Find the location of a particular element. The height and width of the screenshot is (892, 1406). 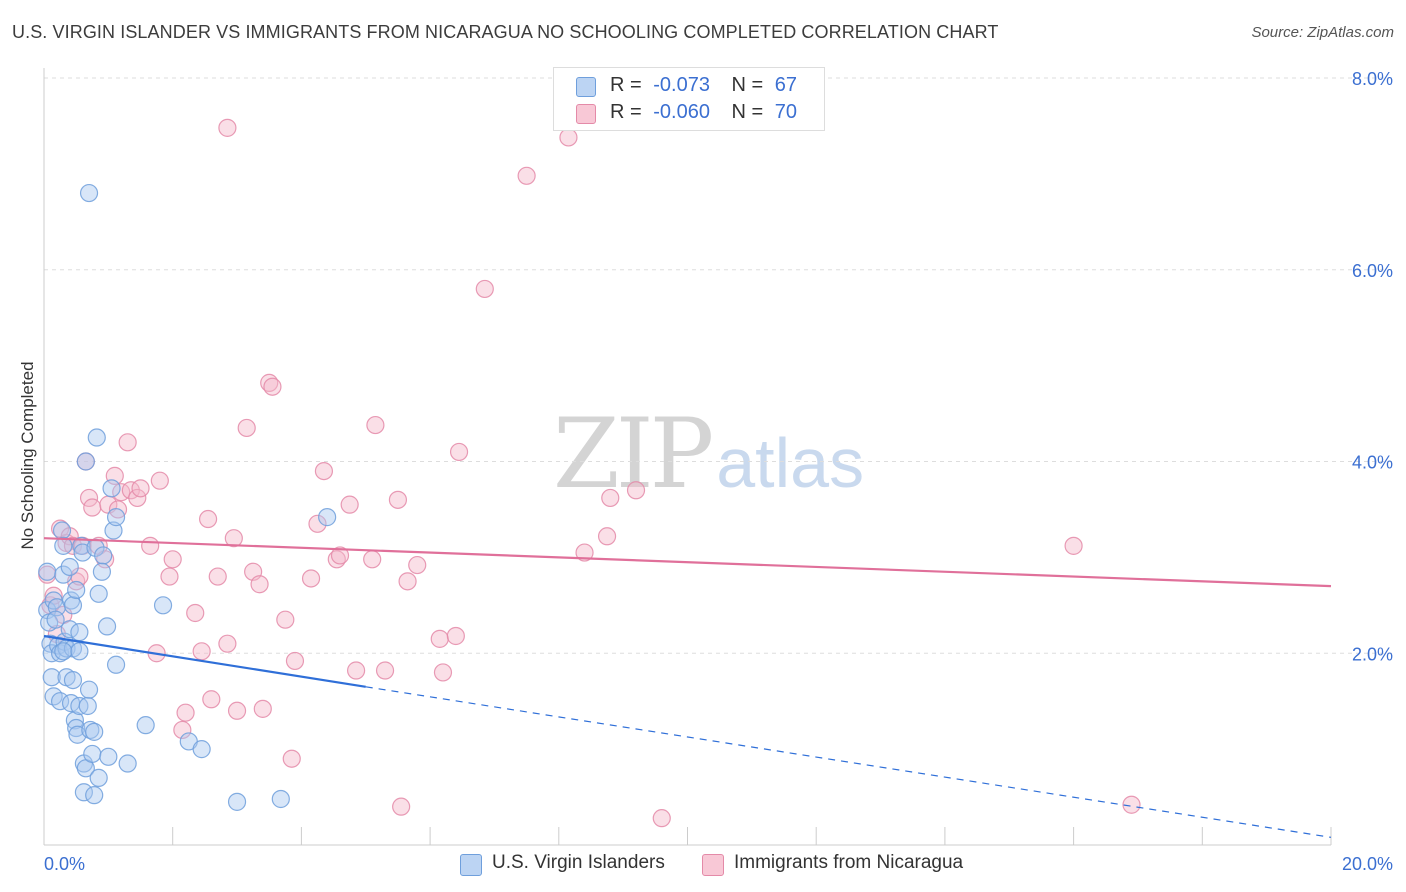

r-value: -0.060 is located at coordinates (681, 112).